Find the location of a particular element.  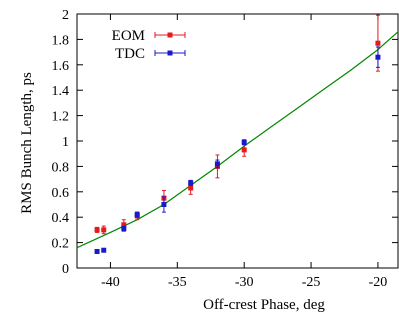

x-tick-label: -40 is located at coordinates (110, 282).